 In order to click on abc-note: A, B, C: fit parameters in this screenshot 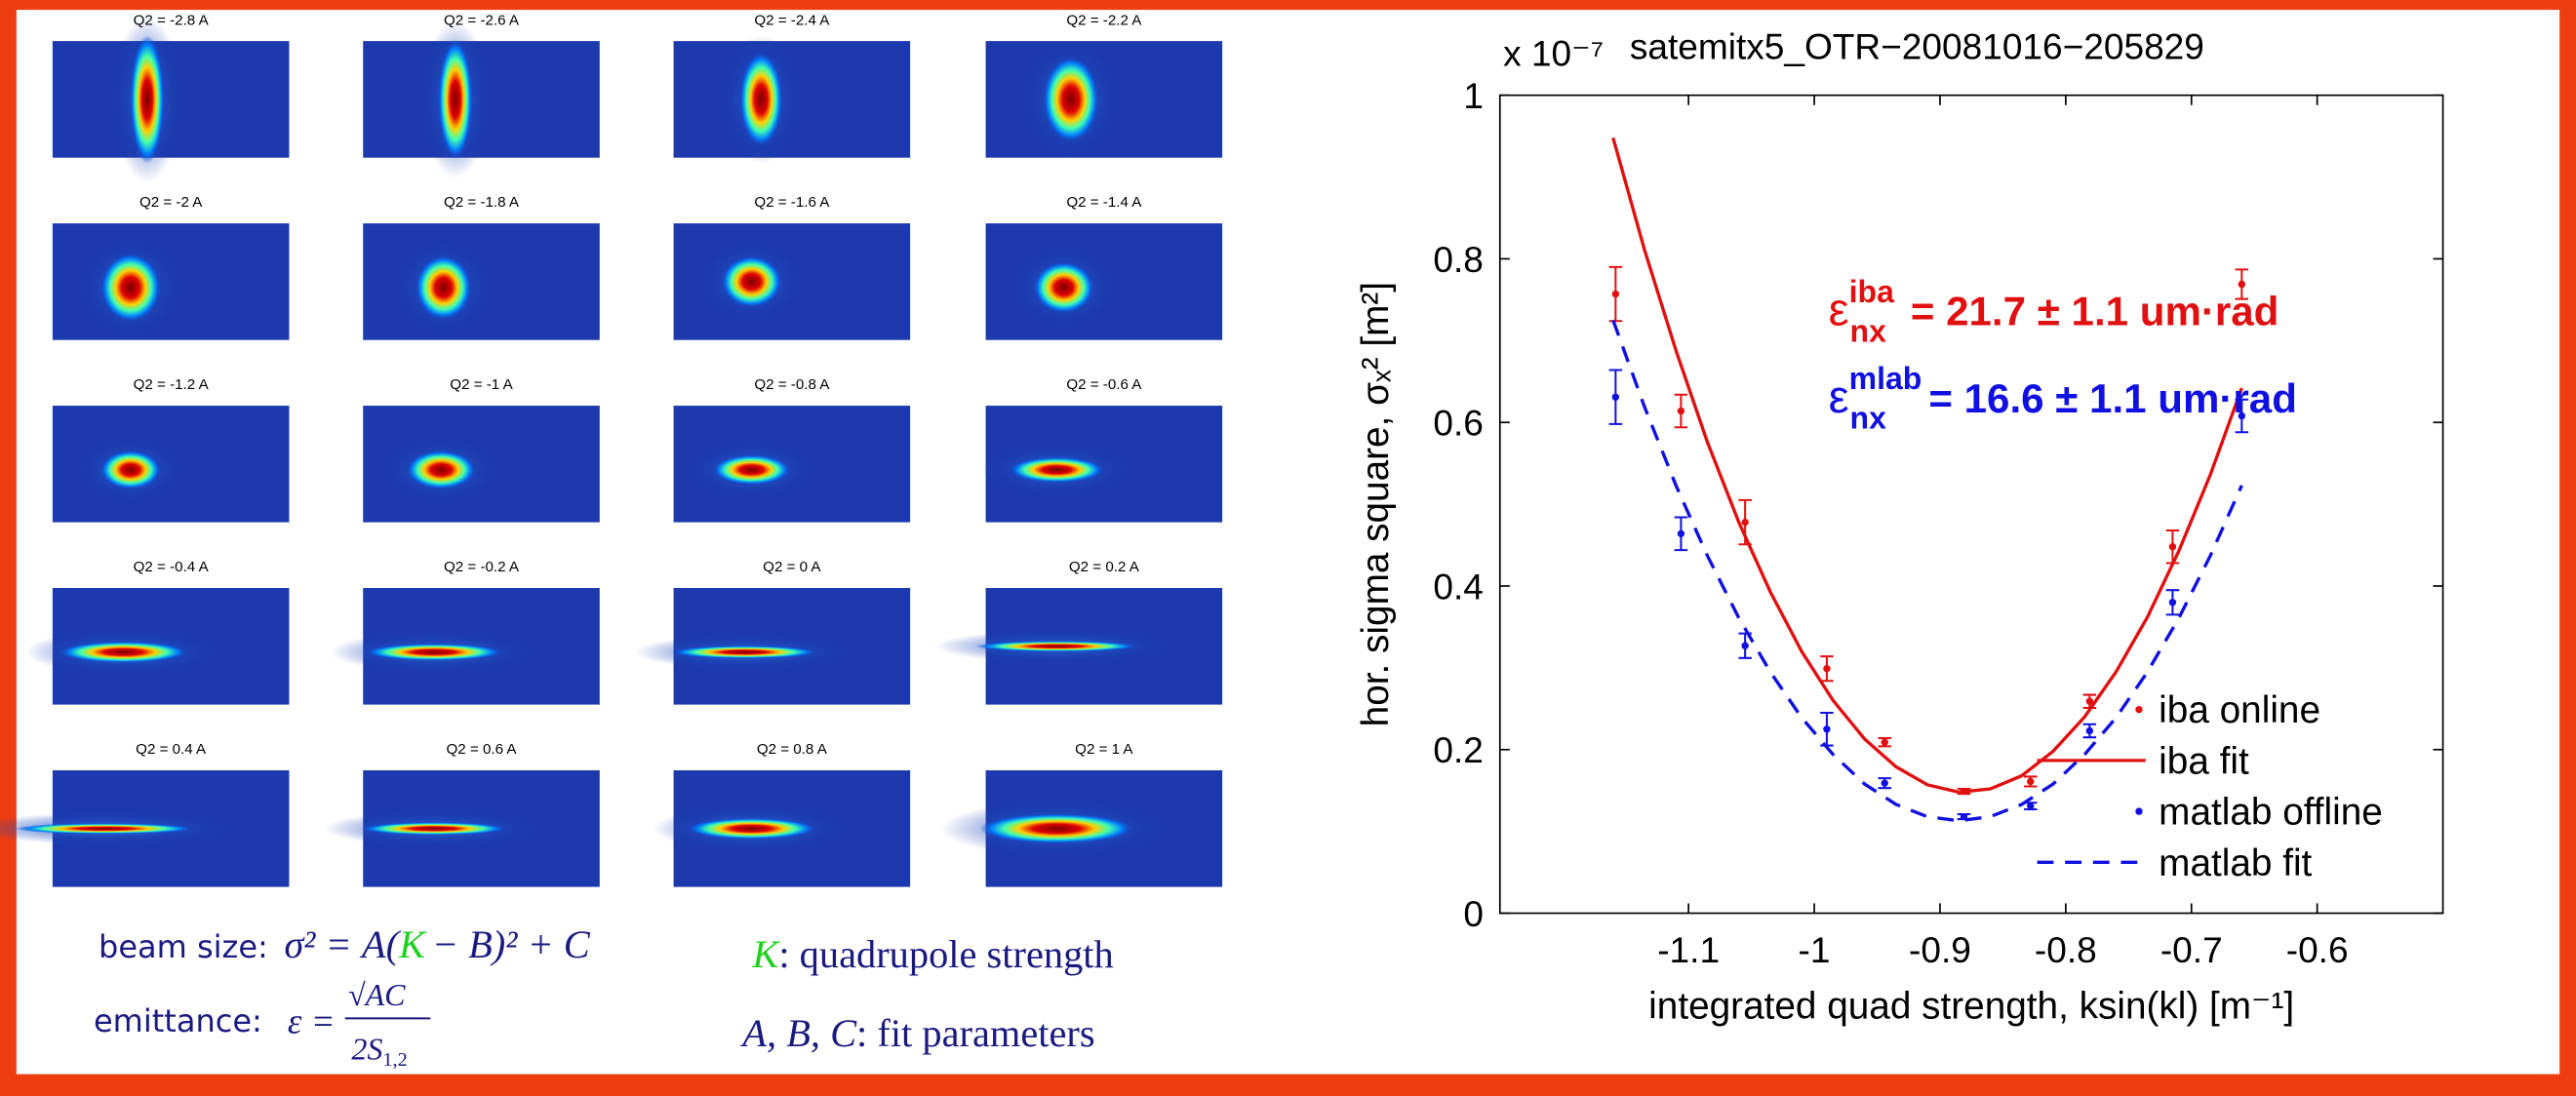, I will do `click(916, 1033)`.